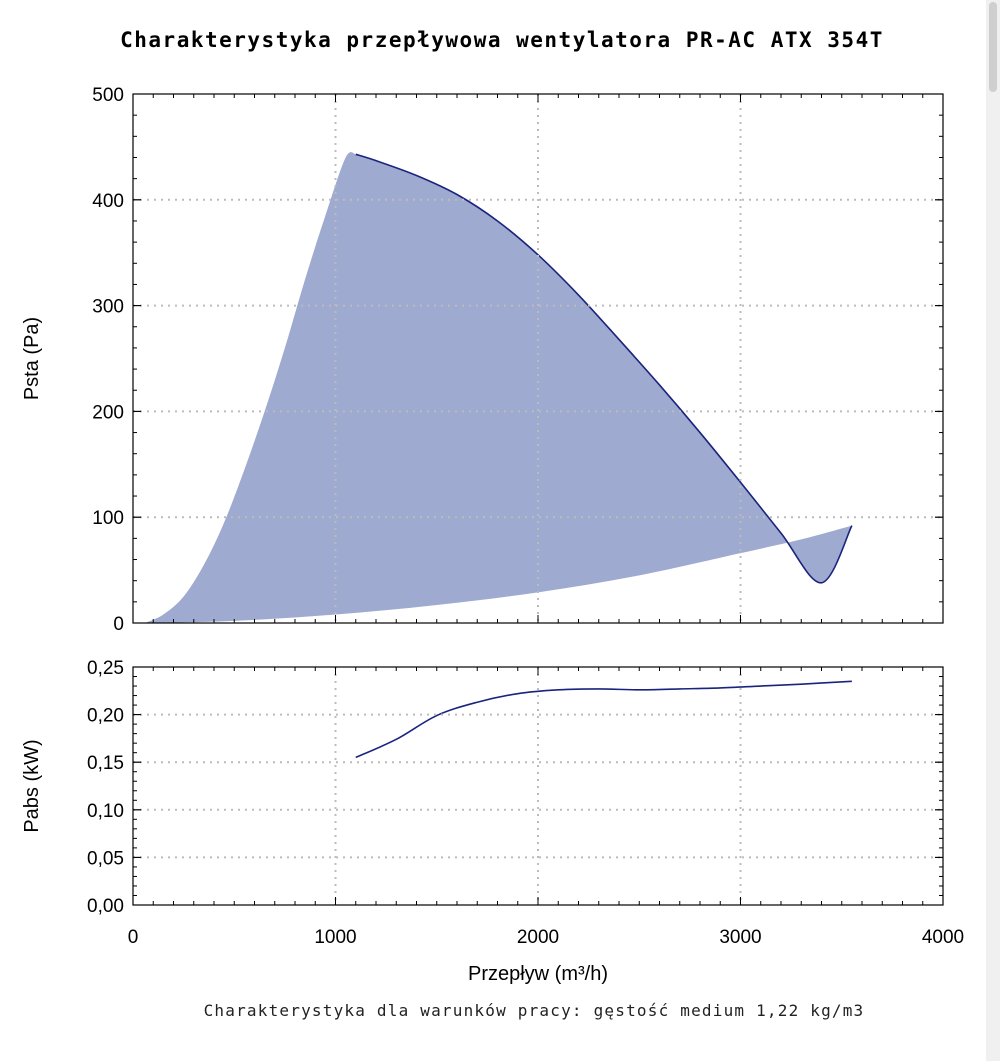 The image size is (1000, 1061). What do you see at coordinates (538, 974) in the screenshot?
I see `x-axis-label: Przepływ (m³/h)` at bounding box center [538, 974].